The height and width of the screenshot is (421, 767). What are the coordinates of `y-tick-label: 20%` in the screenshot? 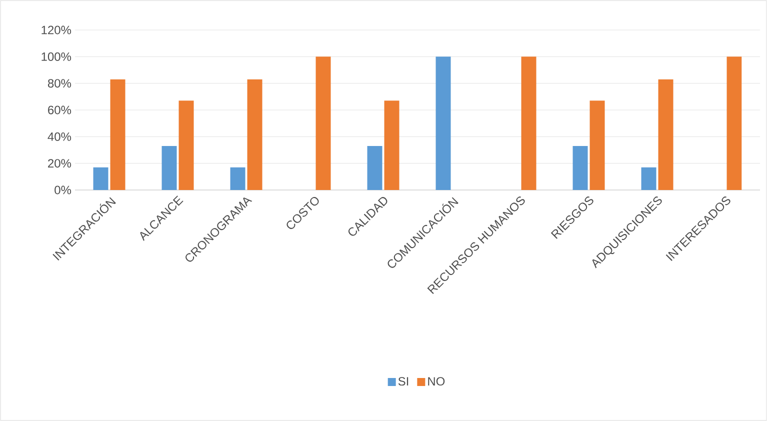 It's located at (60, 163).